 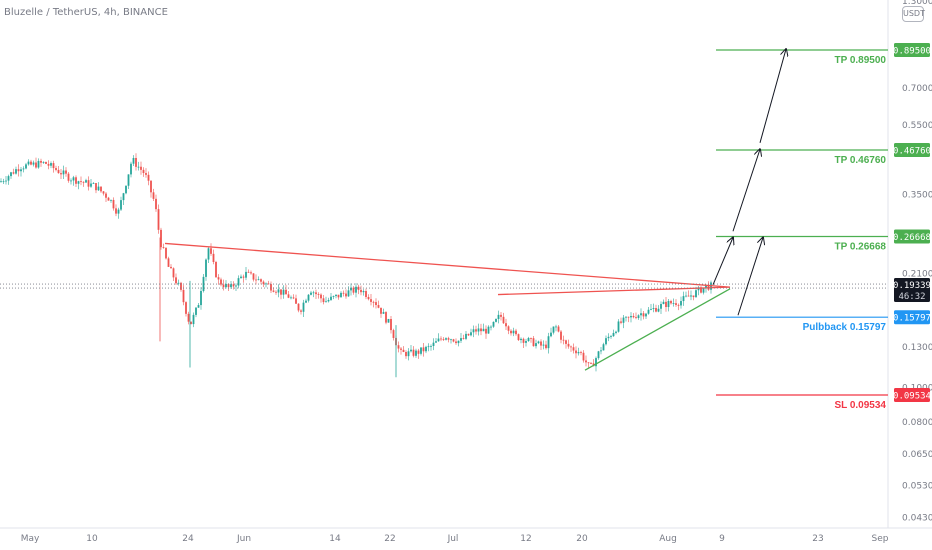 I want to click on x-tick-label: May, so click(x=30, y=539).